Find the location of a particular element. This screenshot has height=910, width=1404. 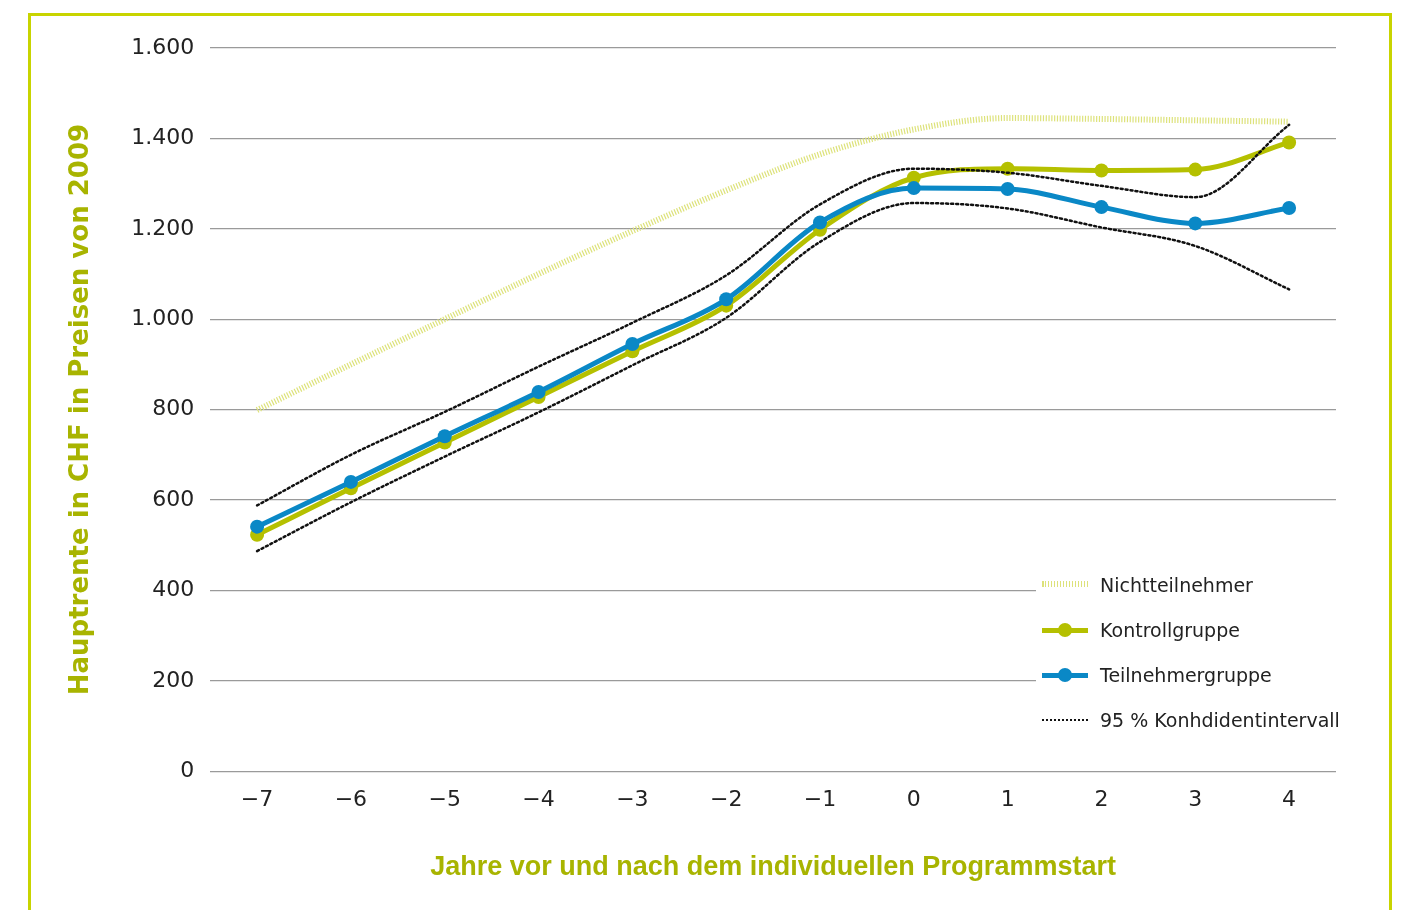

x-tick-label: −3 is located at coordinates (632, 799).